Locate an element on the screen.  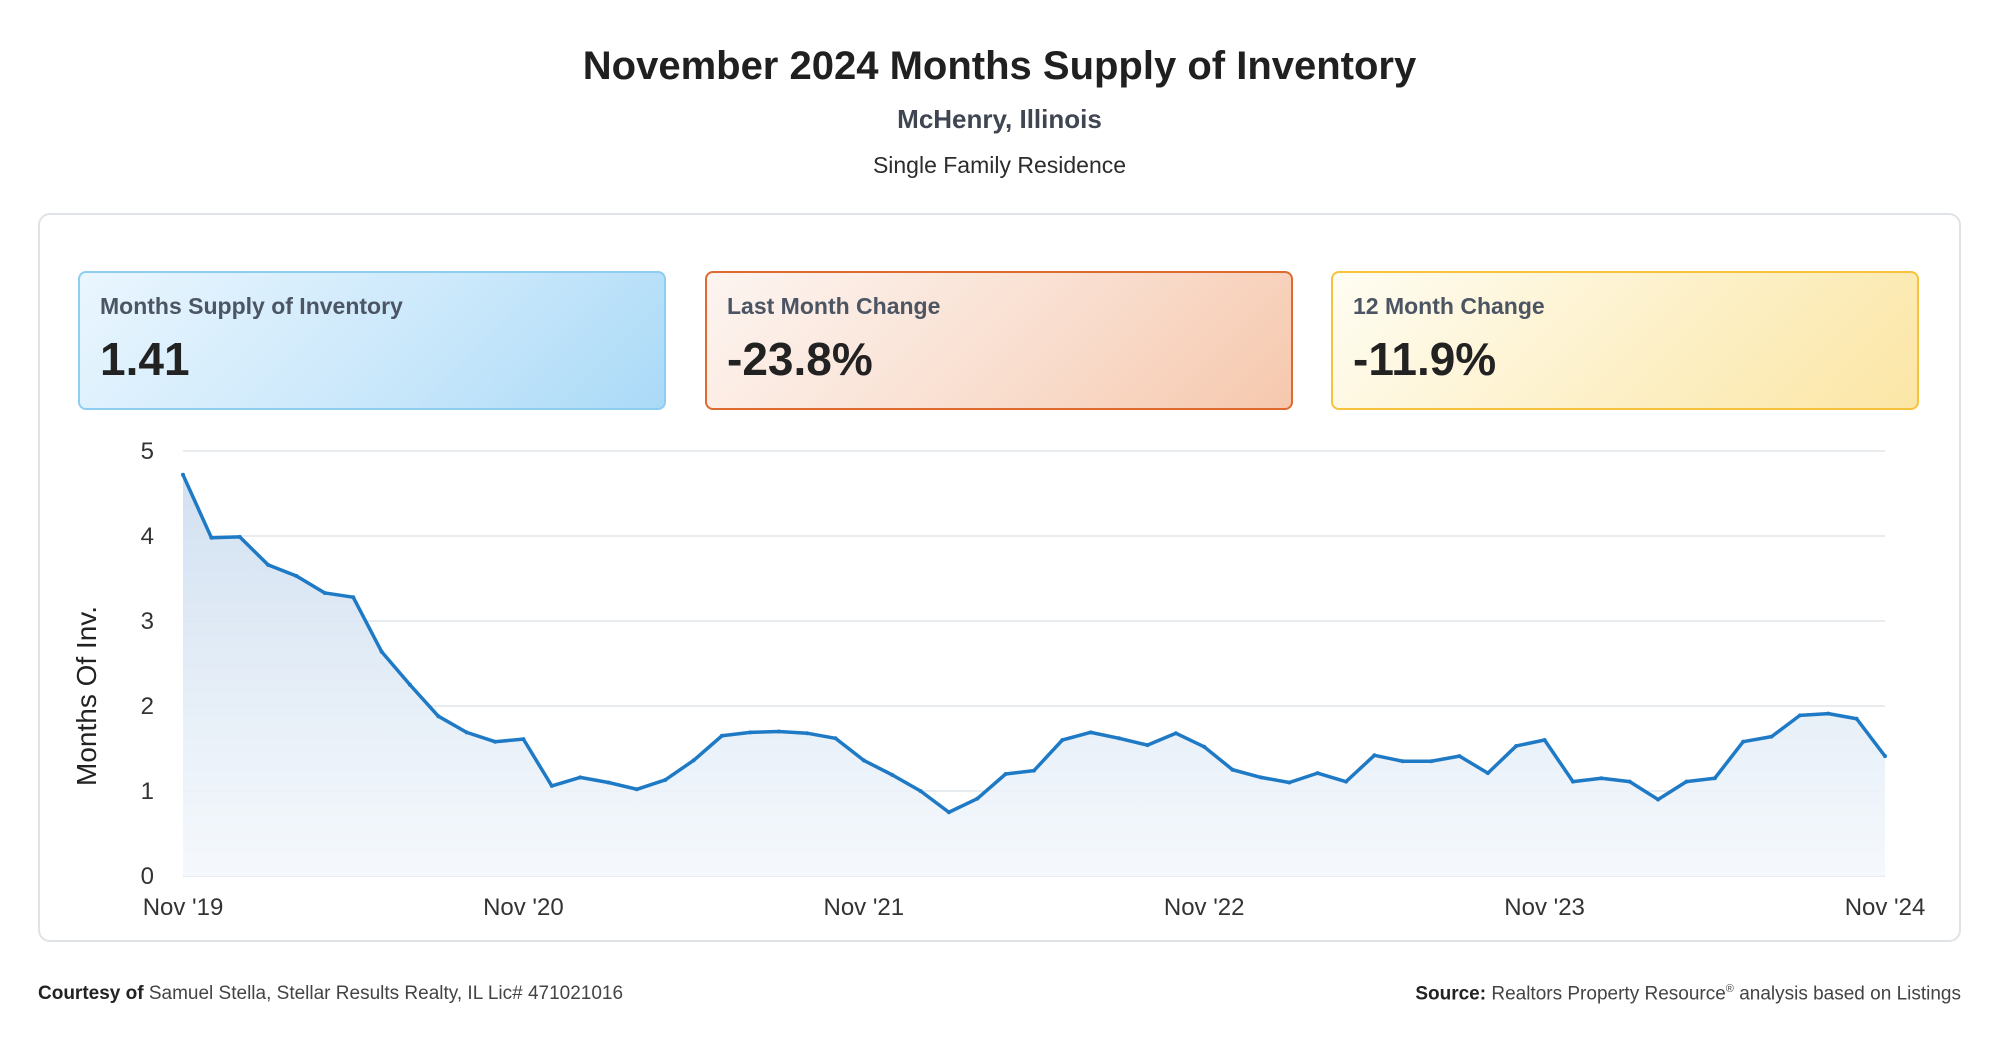
location-subtitle: McHenry, Illinois is located at coordinates (999, 119).